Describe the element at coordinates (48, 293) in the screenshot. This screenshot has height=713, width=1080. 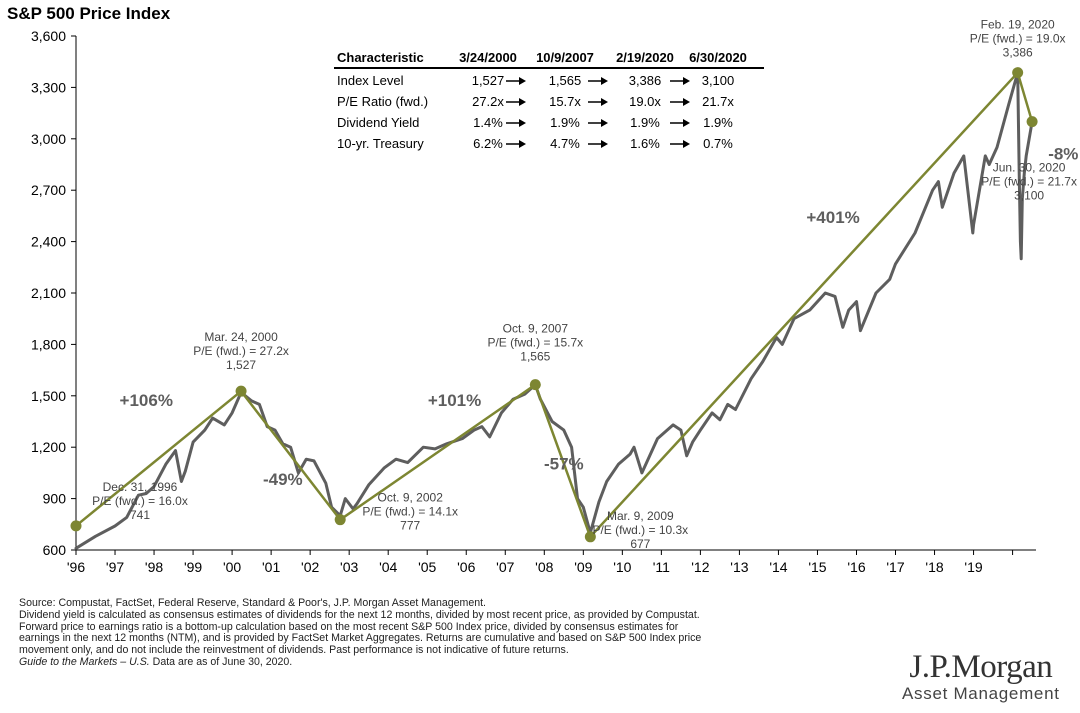
I see `y-tick-label: 2,100` at that location.